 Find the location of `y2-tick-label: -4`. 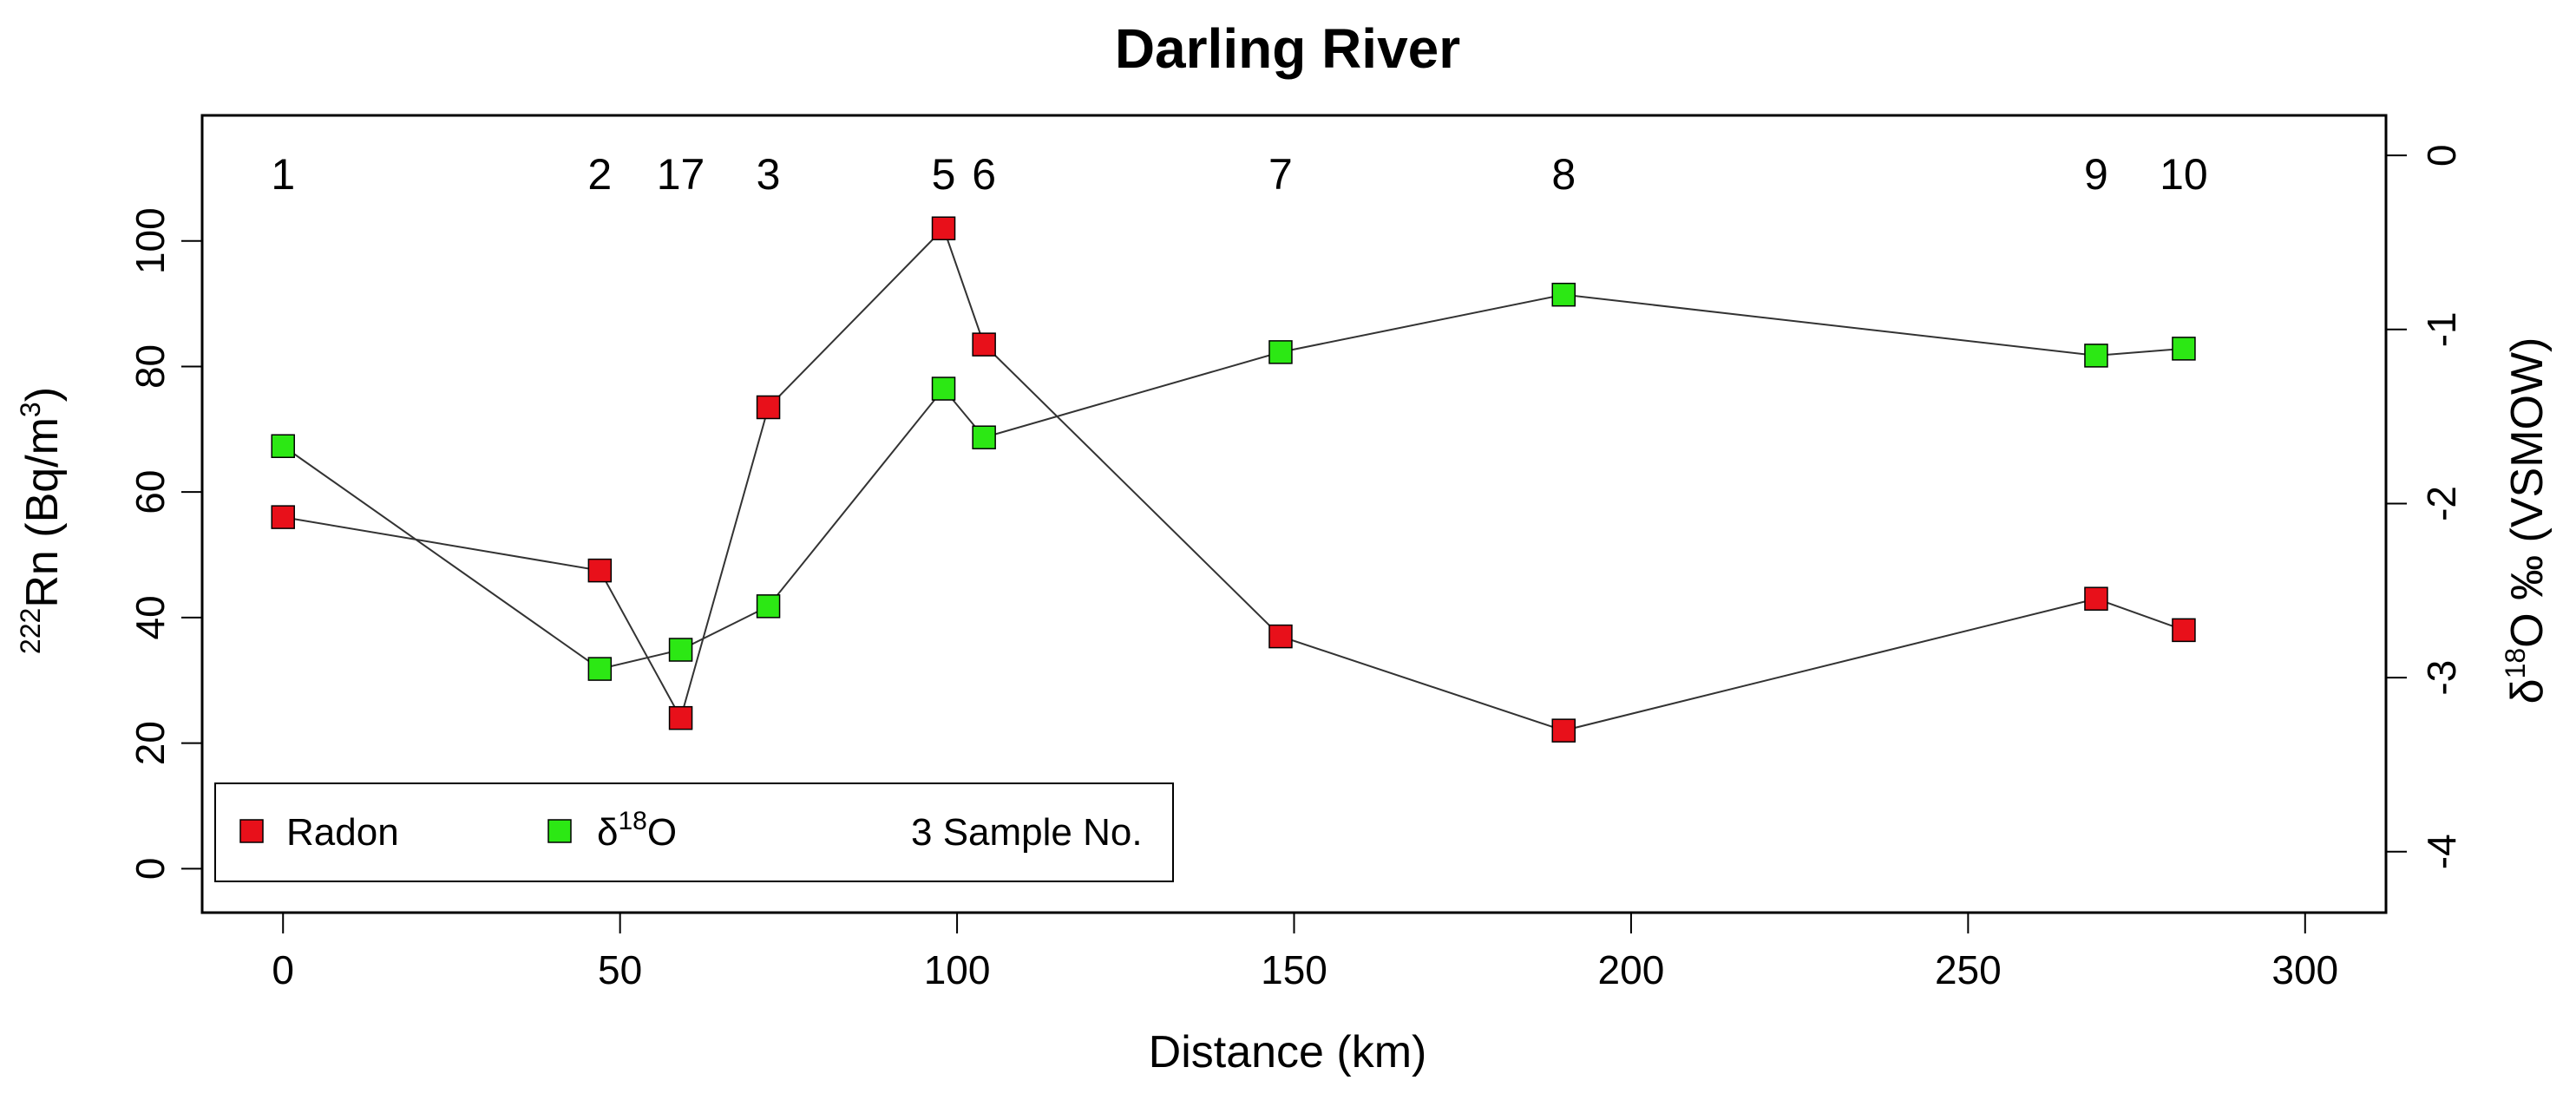

y2-tick-label: -4 is located at coordinates (2441, 852).